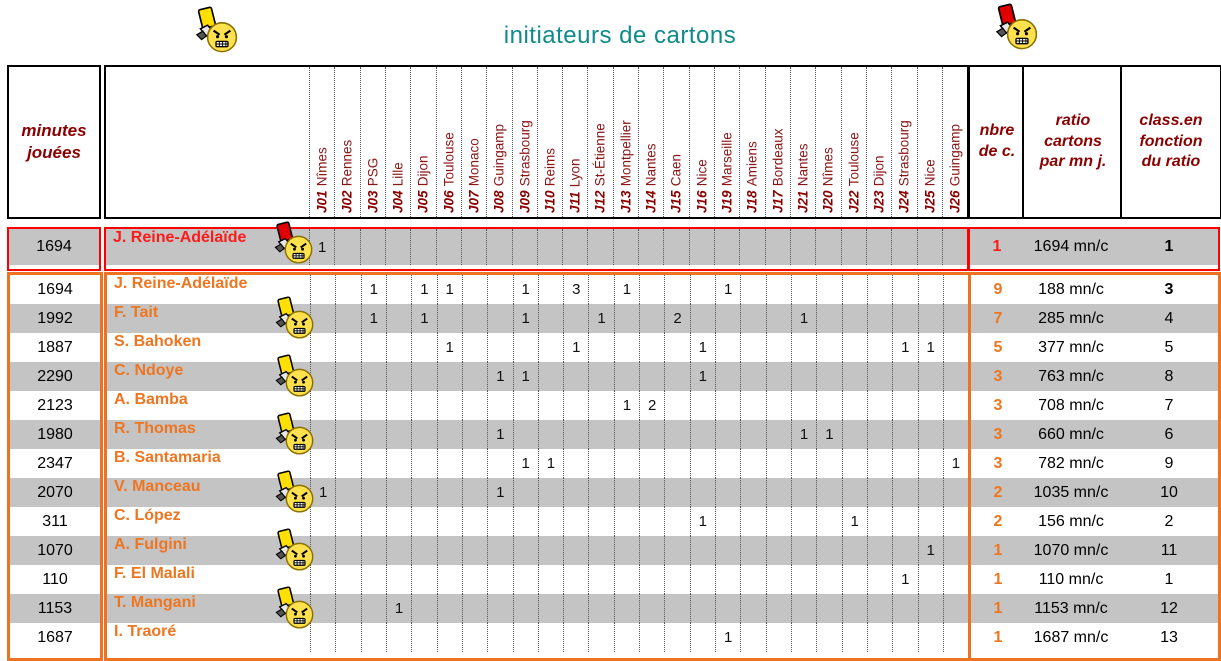 The width and height of the screenshot is (1221, 661). I want to click on matchday-column-header: J05 Dijon, so click(422, 142).